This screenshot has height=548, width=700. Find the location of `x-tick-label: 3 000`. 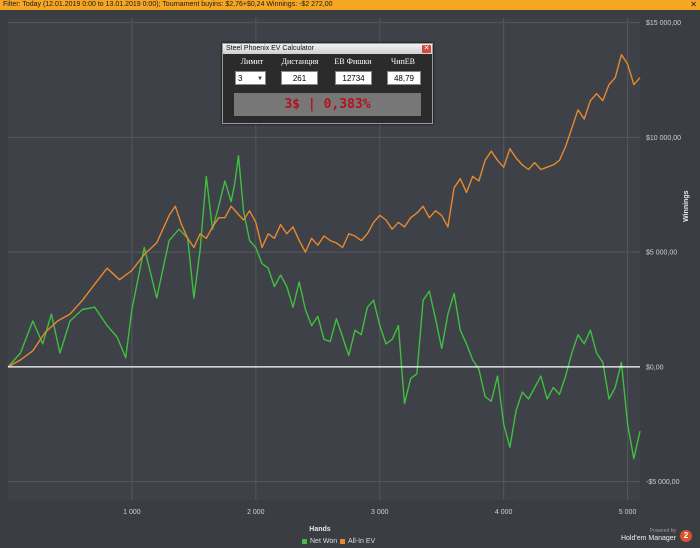

x-tick-label: 3 000 is located at coordinates (380, 512).